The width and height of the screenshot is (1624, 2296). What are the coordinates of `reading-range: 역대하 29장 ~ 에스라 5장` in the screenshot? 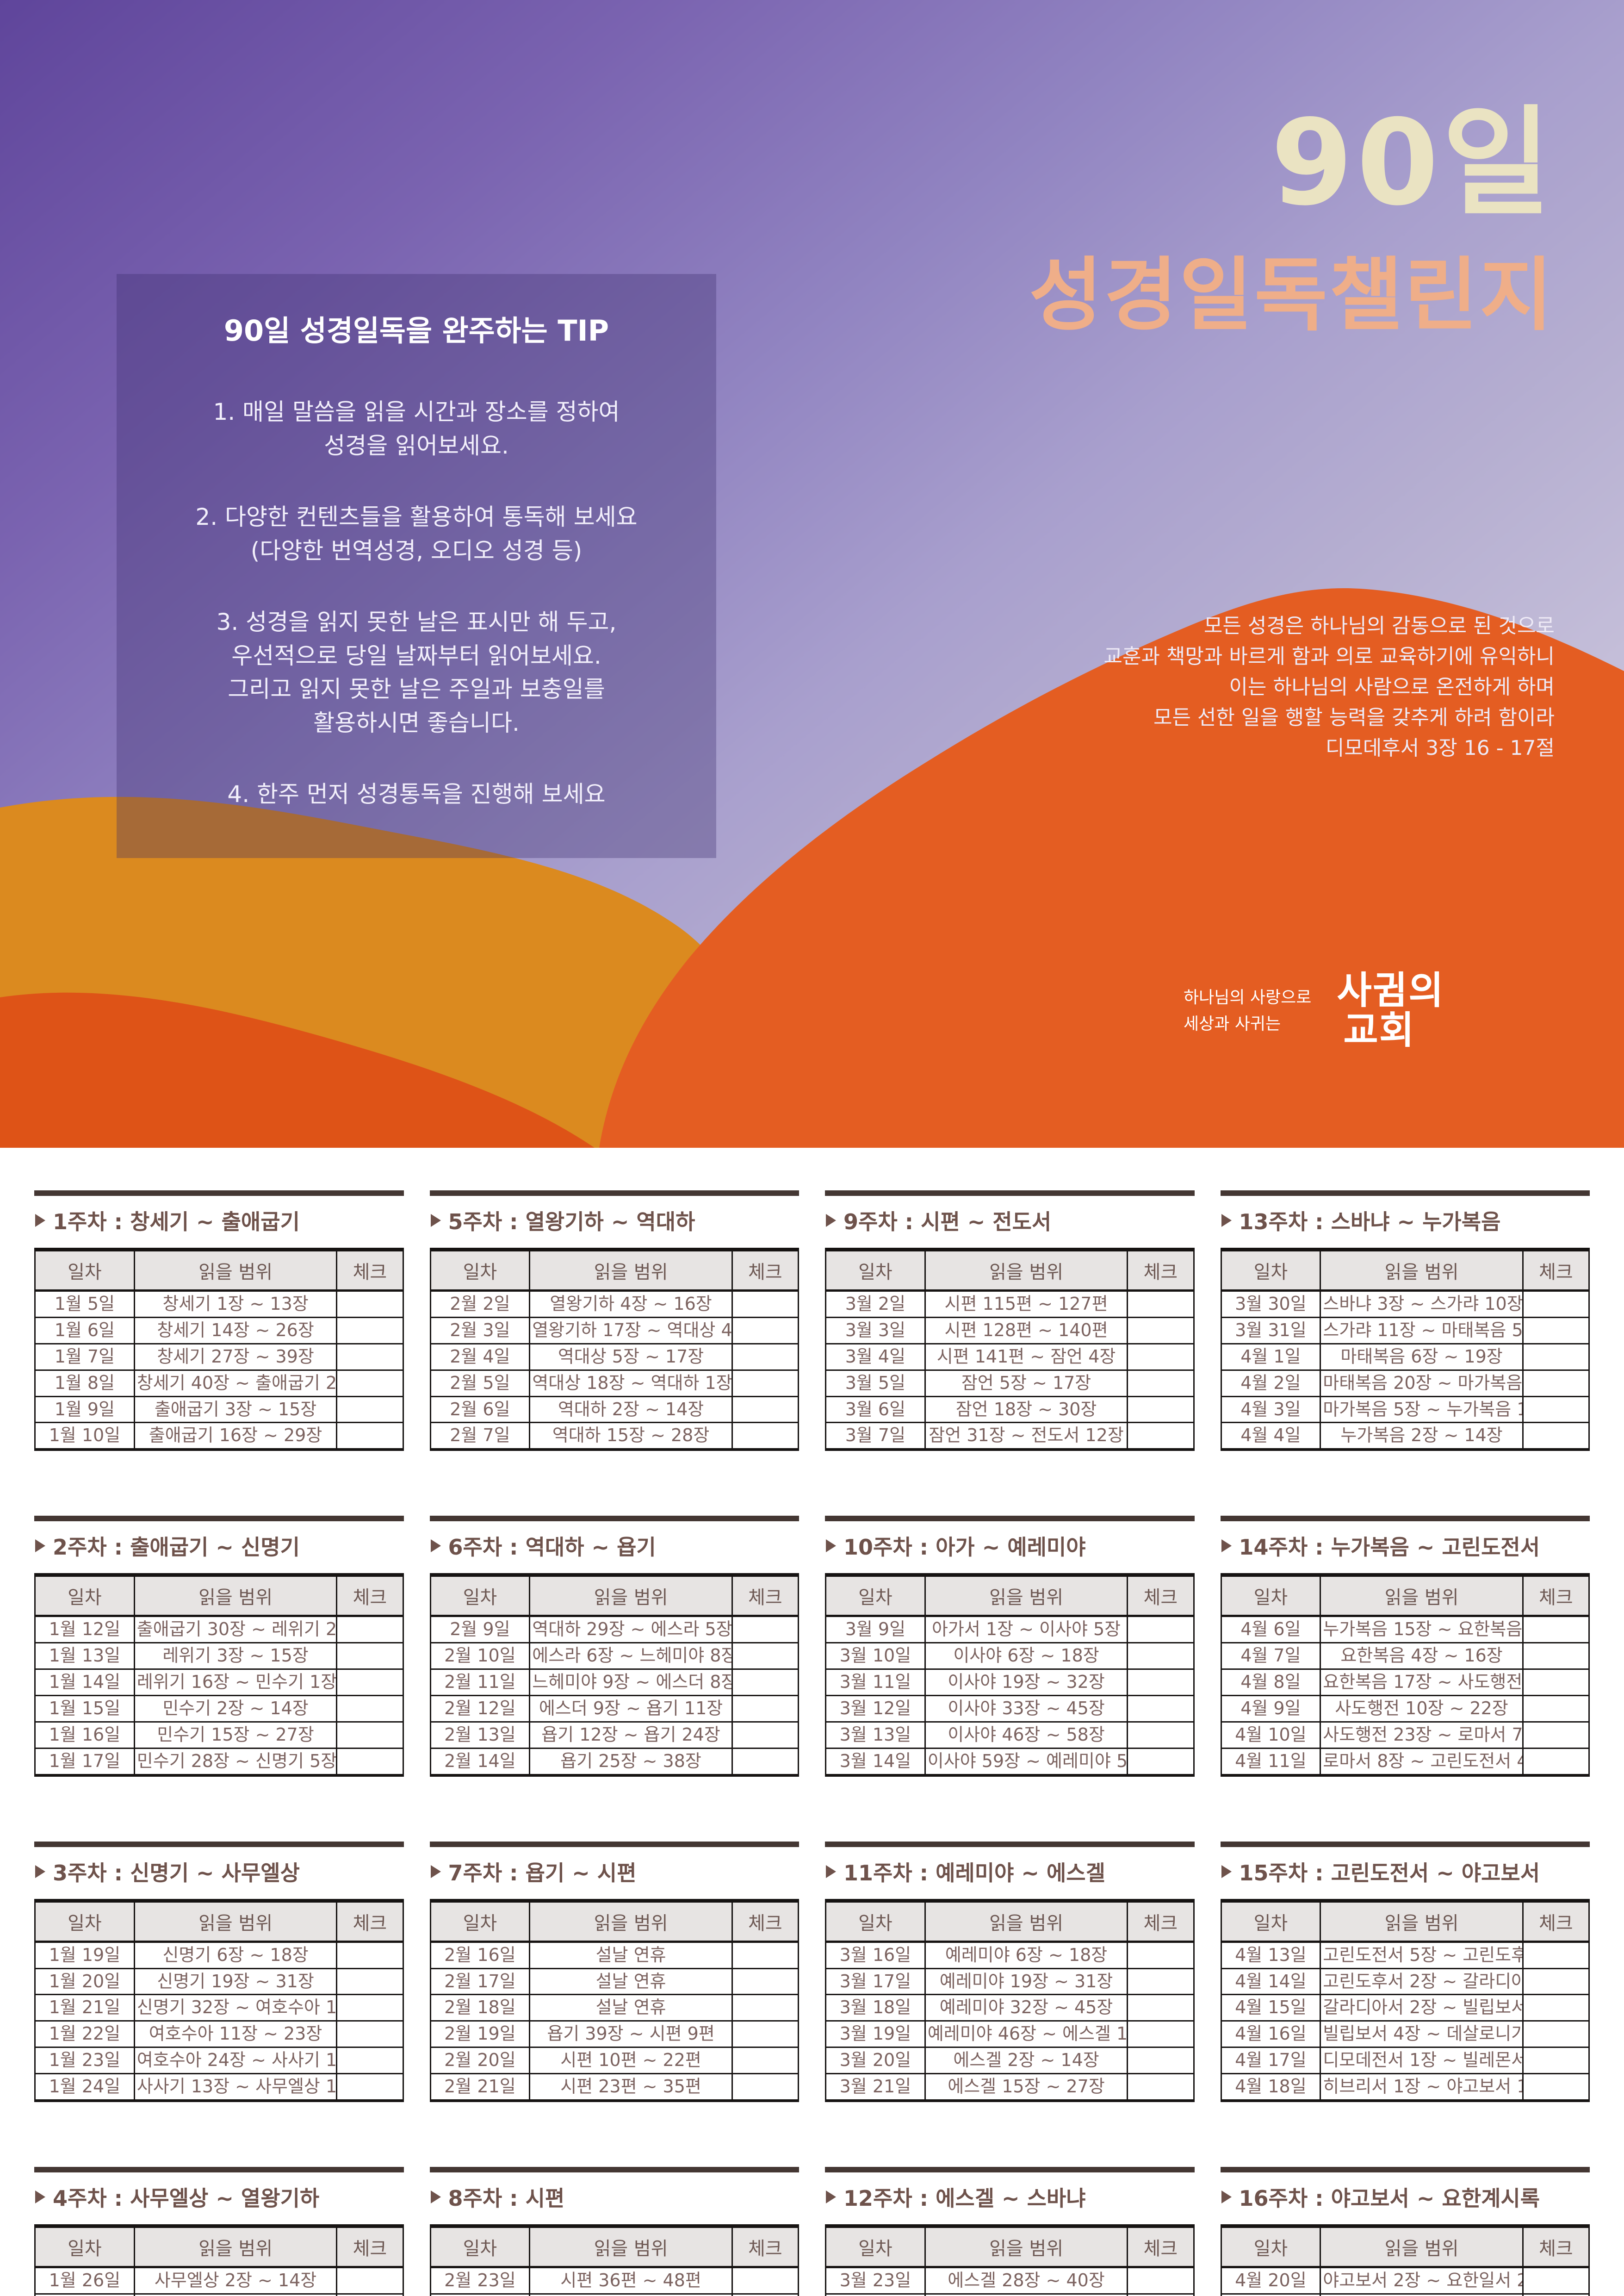 It's located at (630, 1629).